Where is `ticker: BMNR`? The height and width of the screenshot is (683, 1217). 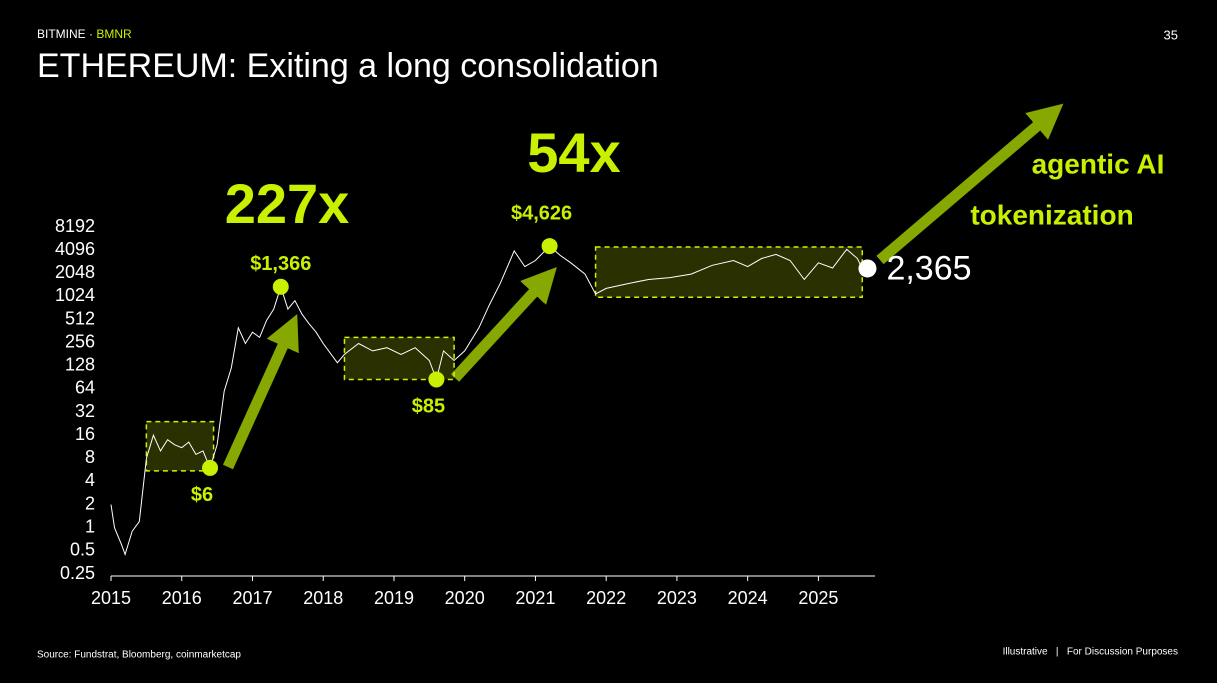
ticker: BMNR is located at coordinates (114, 34).